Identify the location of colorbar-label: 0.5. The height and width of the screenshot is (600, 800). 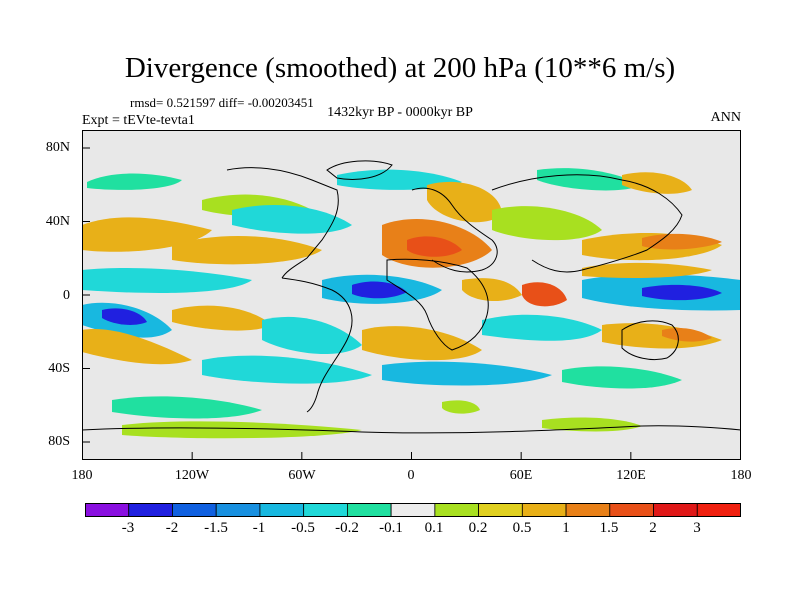
(522, 528).